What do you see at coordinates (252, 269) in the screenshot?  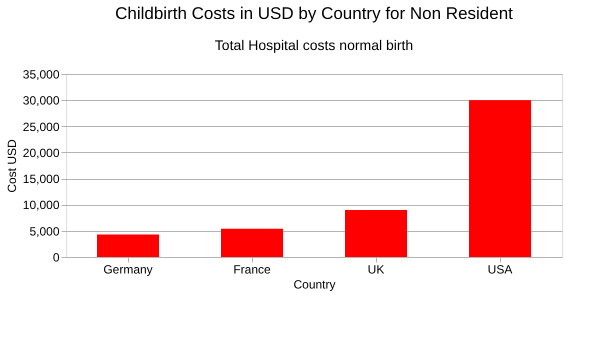 I see `x-tick-label: France` at bounding box center [252, 269].